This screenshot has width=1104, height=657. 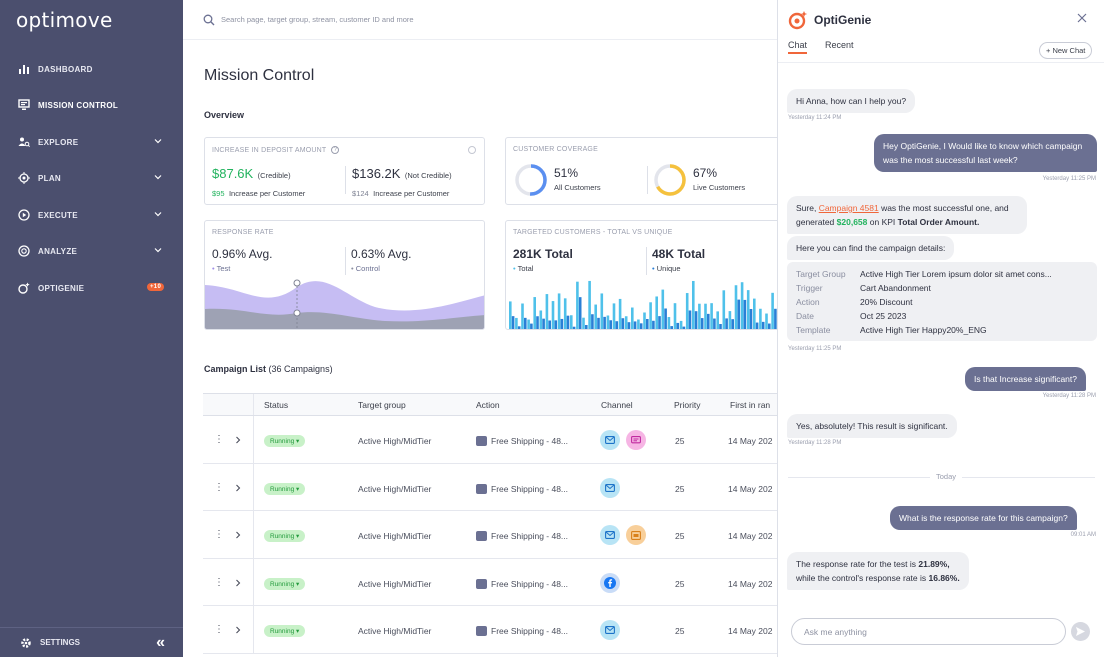 I want to click on search-icon, so click(x=209, y=19).